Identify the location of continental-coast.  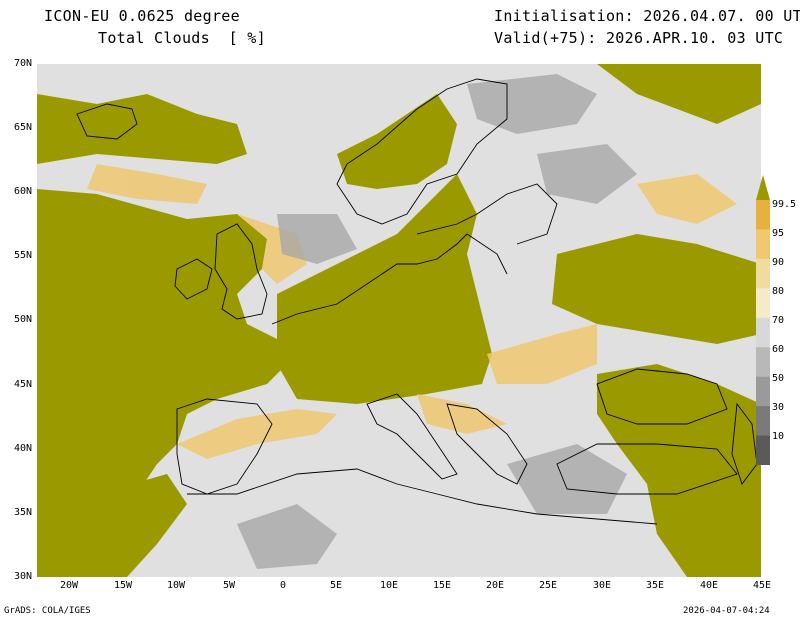
(389, 279).